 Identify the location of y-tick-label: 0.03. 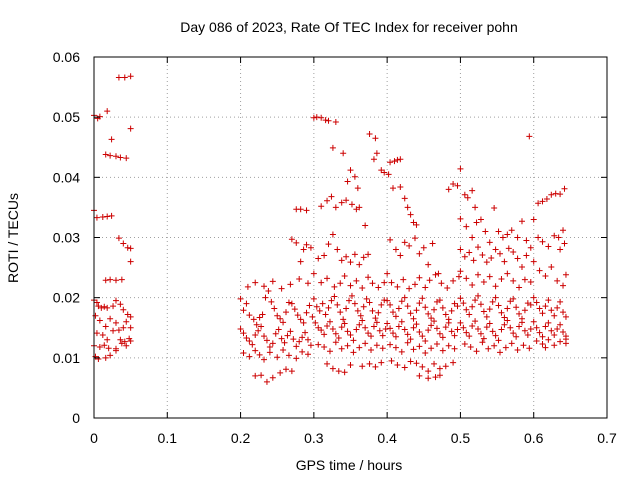
(66, 238).